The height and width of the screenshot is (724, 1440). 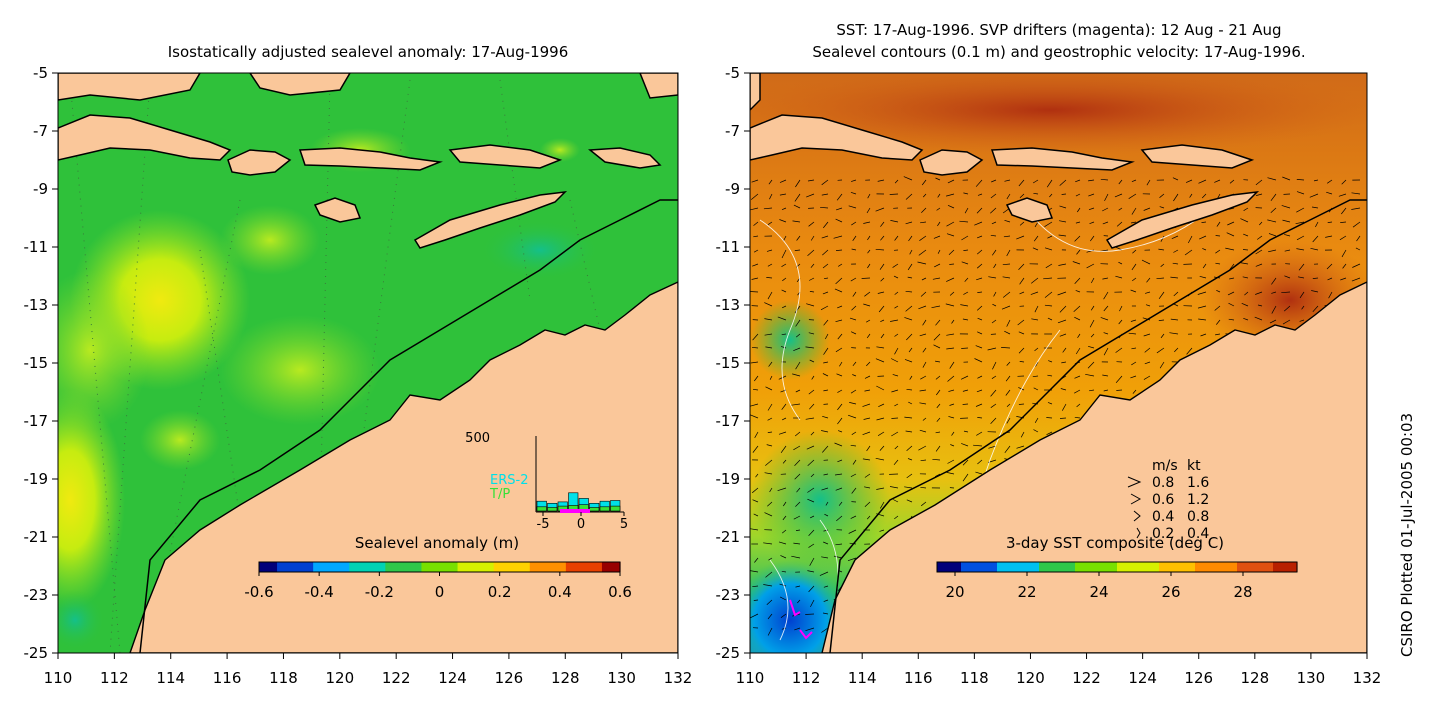 What do you see at coordinates (560, 592) in the screenshot?
I see `colorbar-tick-label: 0.4` at bounding box center [560, 592].